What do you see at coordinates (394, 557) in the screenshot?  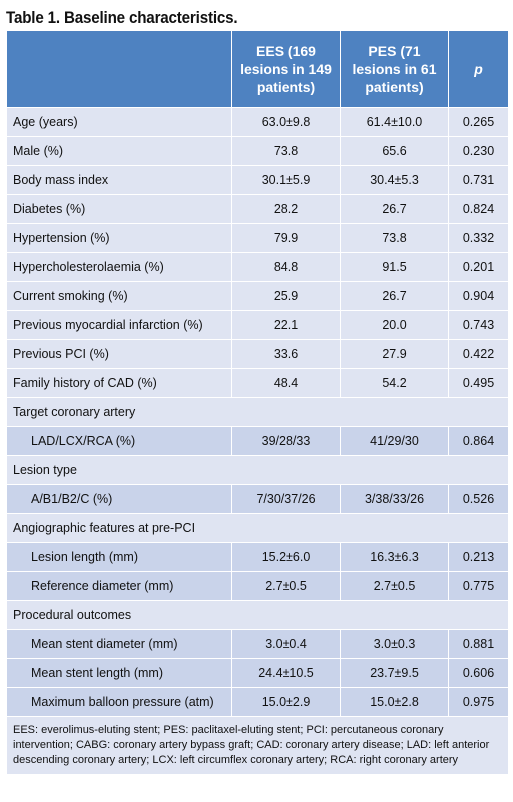 I see `pes-value: 16.3±6.3` at bounding box center [394, 557].